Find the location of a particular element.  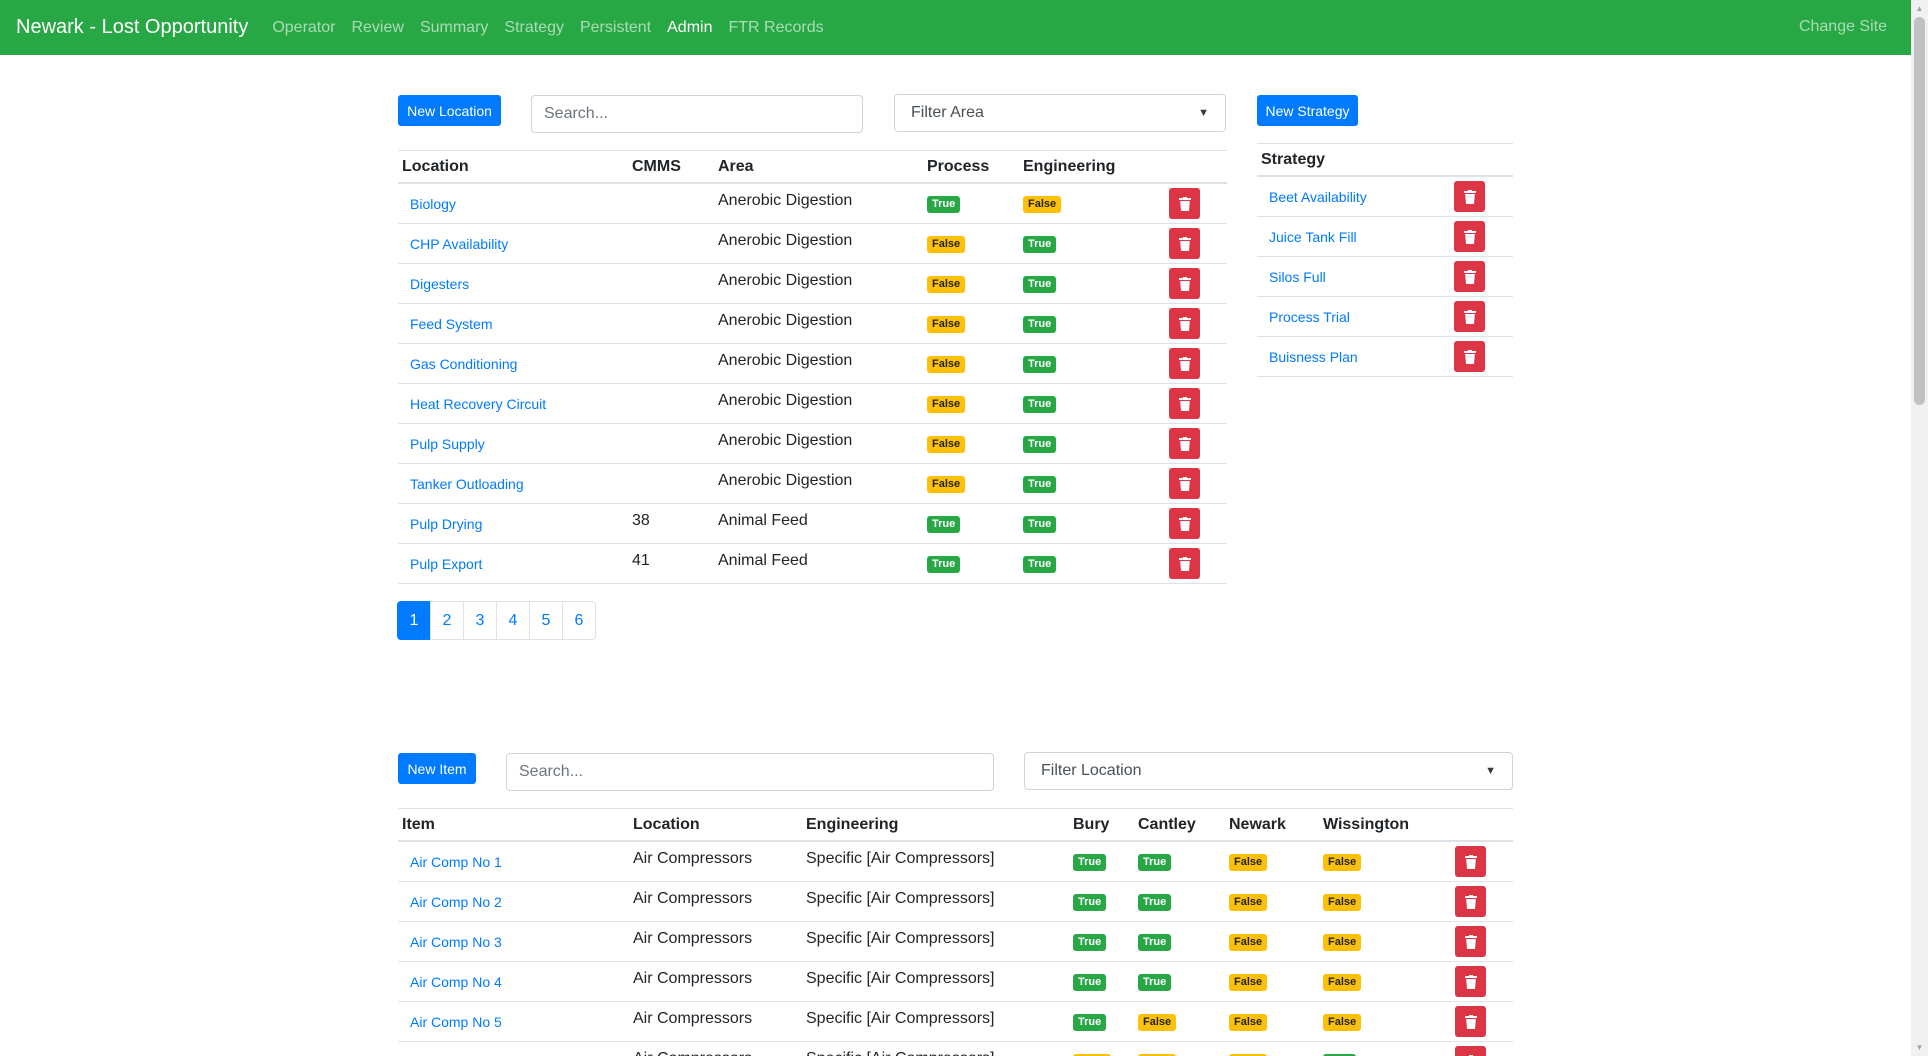

item-link: Air Comp No 1 is located at coordinates (456, 861).